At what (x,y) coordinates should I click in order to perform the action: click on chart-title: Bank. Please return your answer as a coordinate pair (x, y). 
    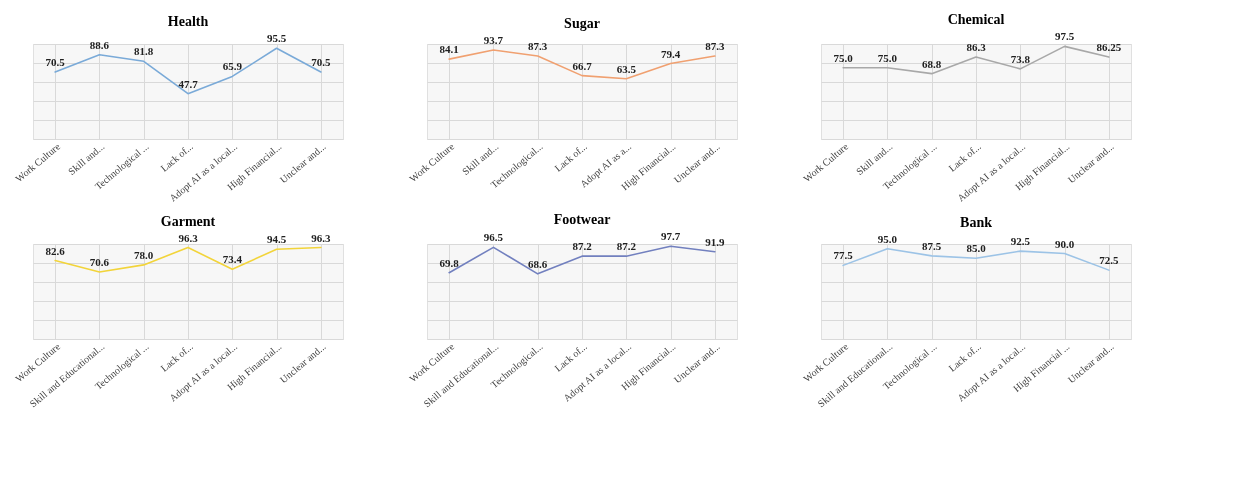
    Looking at the image, I should click on (976, 222).